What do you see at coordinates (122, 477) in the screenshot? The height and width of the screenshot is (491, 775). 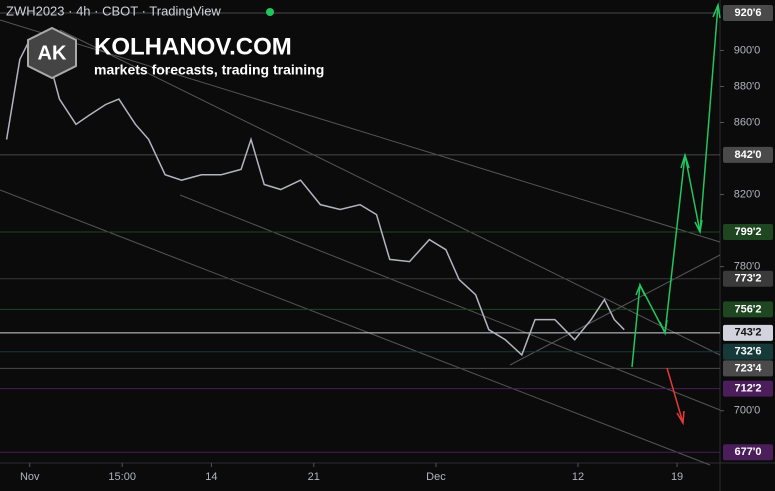 I see `x-tick-label: 15:00` at bounding box center [122, 477].